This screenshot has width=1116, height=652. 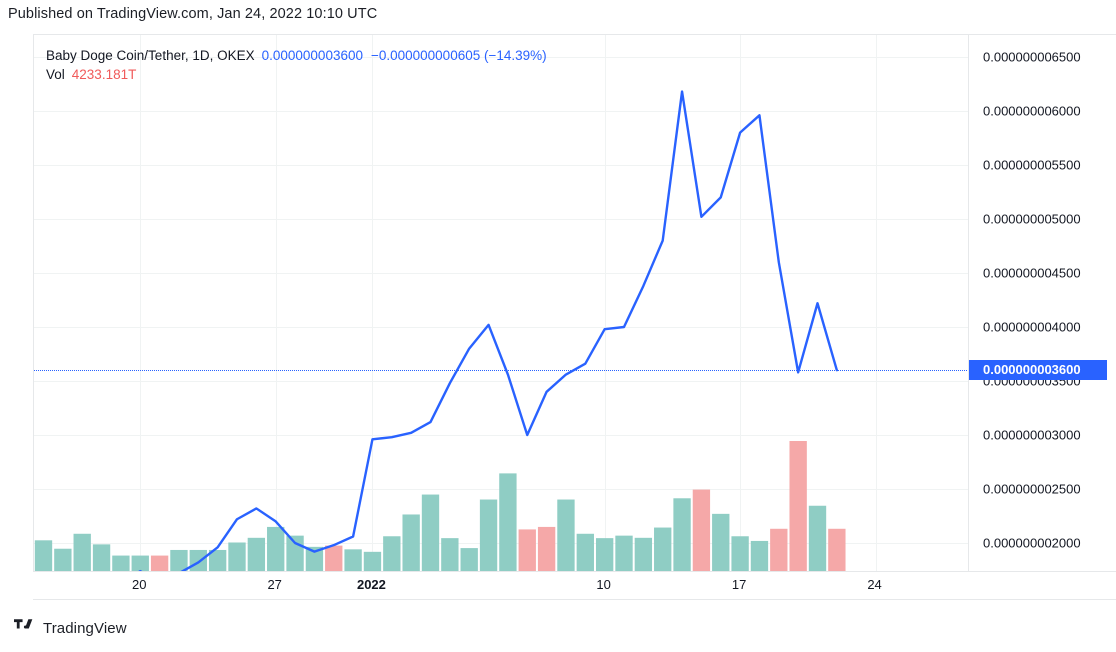 I want to click on footer: TradingView, so click(x=70, y=628).